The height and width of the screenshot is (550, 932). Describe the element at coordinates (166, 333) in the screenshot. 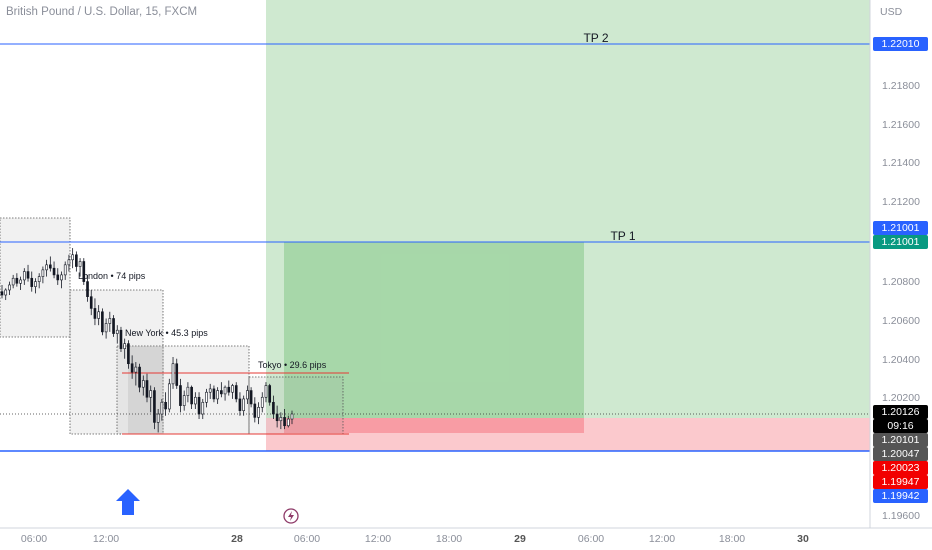

I see `session-label-new-york: New York • 45.3 pips` at that location.